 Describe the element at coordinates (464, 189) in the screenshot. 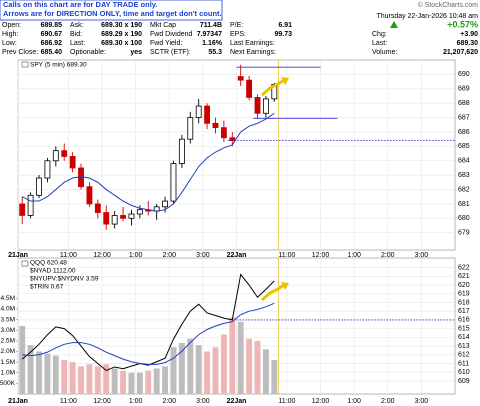

I see `y-tick-label: 682` at that location.